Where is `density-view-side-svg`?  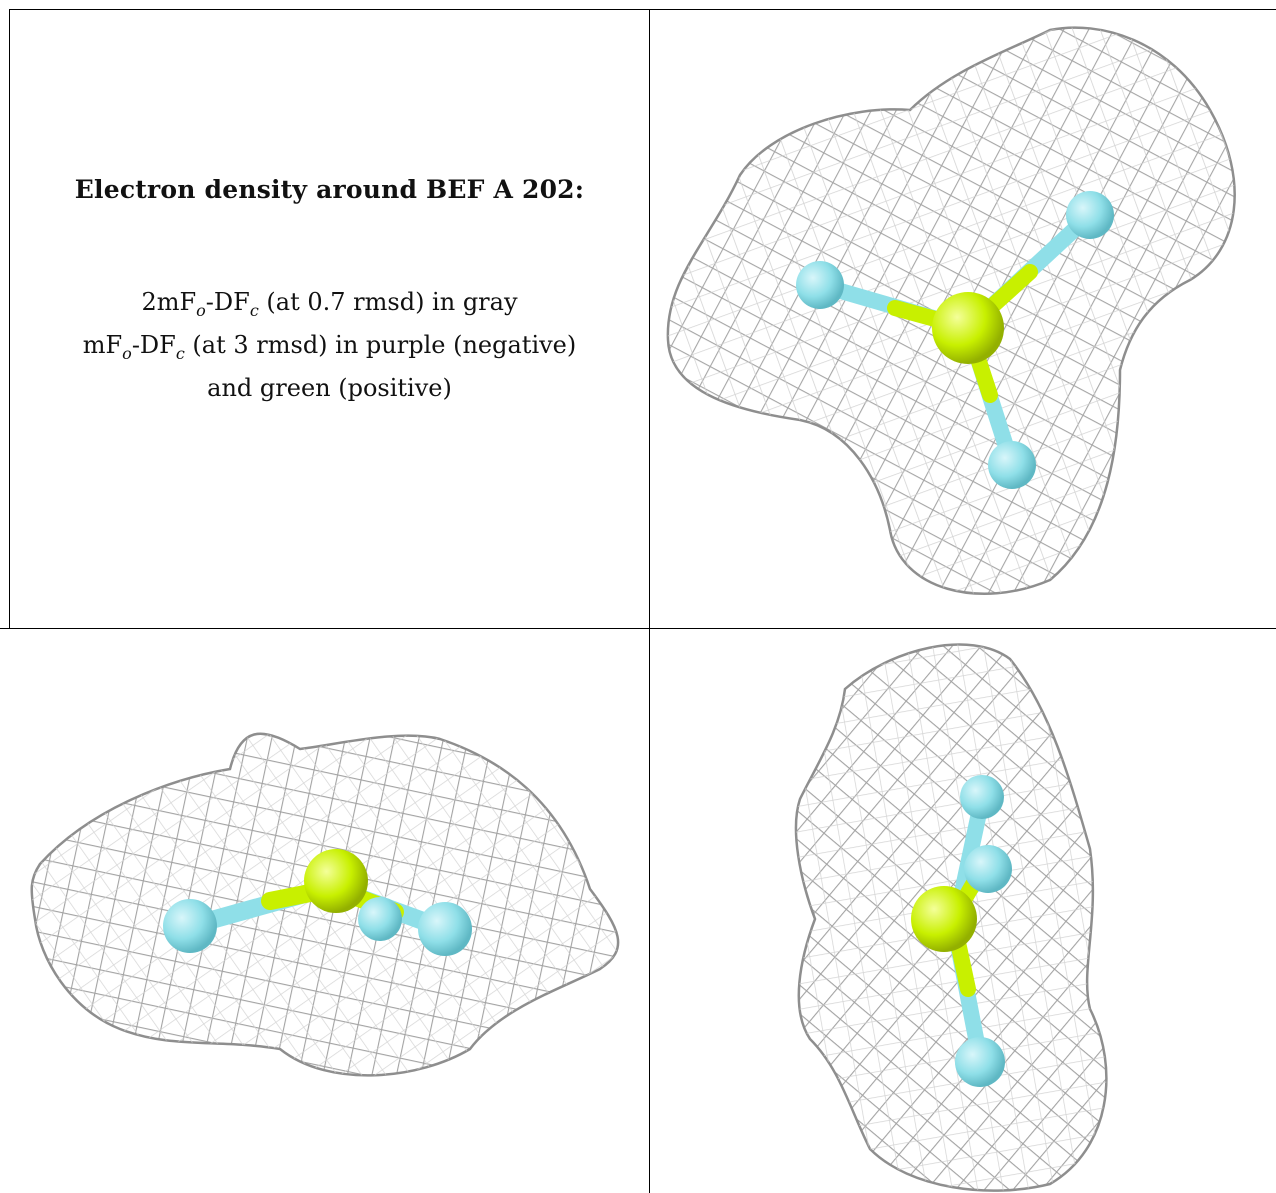 density-view-side-svg is located at coordinates (325, 904).